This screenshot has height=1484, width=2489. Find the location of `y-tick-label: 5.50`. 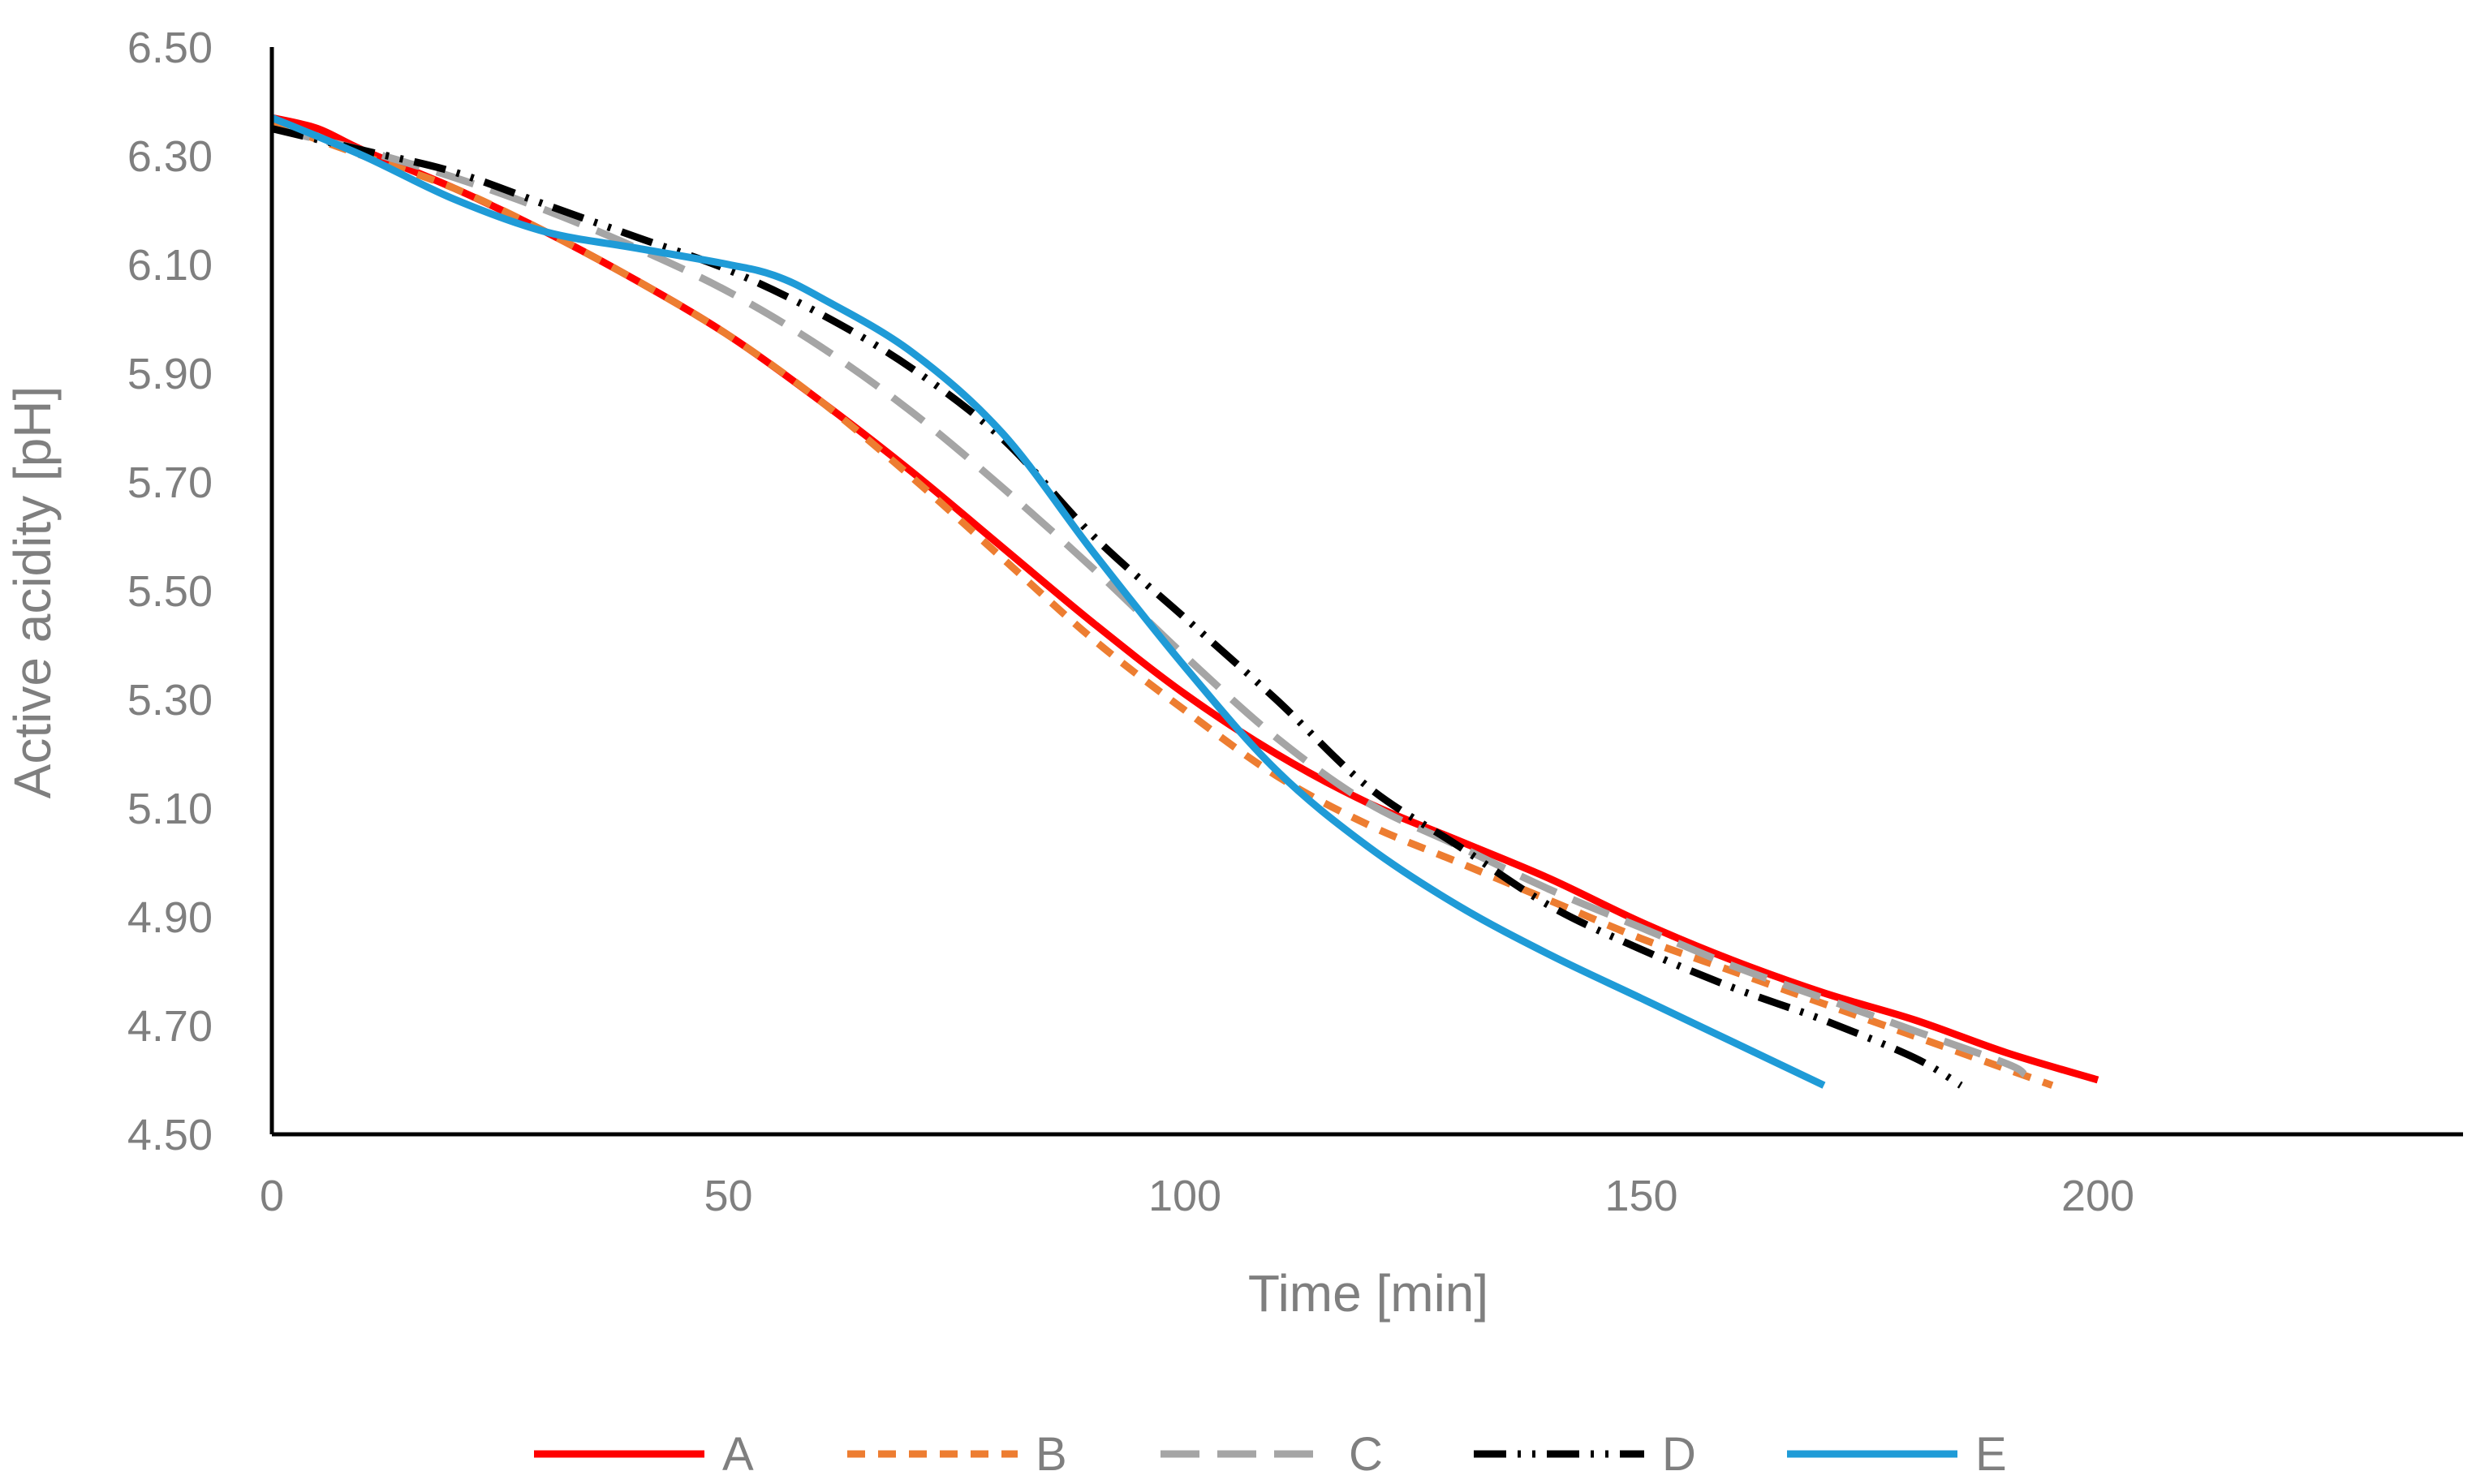

y-tick-label: 5.50 is located at coordinates (170, 591).